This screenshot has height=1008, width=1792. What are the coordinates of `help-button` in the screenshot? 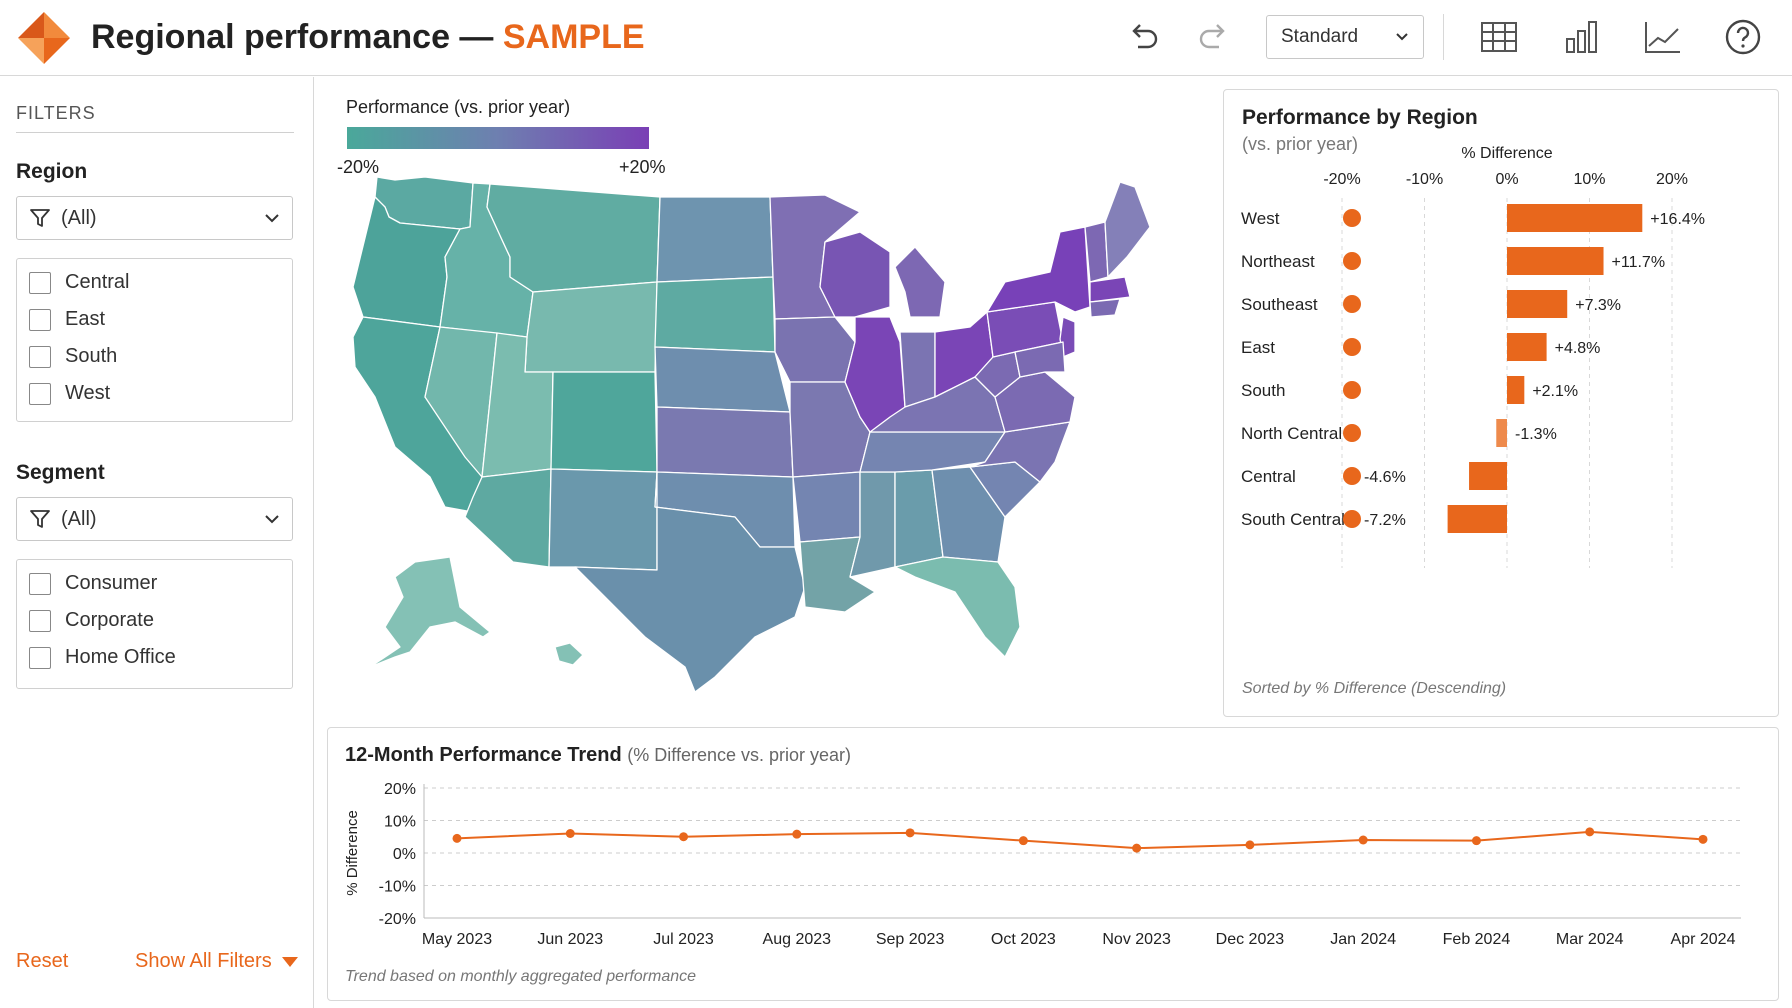 It's located at (1743, 37).